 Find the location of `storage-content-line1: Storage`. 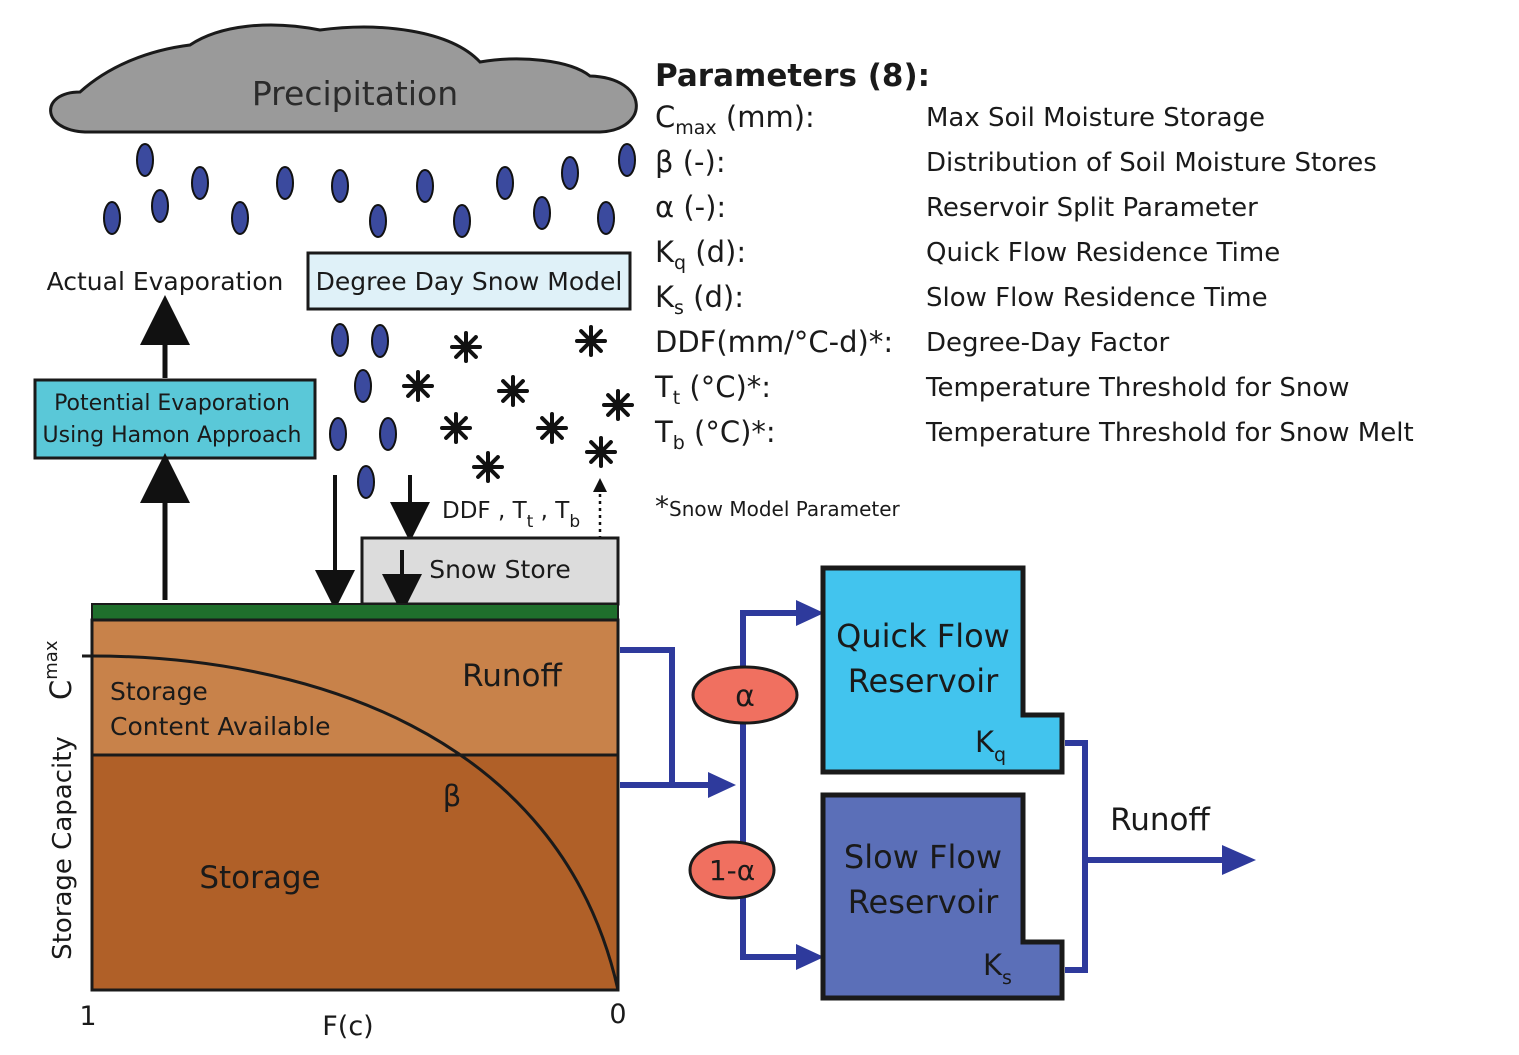

storage-content-line1: Storage is located at coordinates (159, 691).